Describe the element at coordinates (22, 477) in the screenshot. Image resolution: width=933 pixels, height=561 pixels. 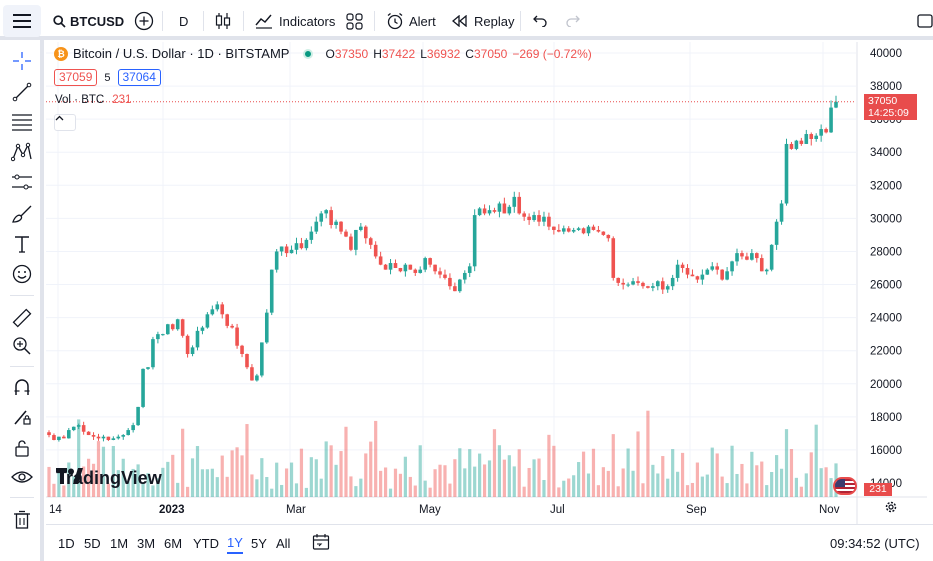
I see `visibility-tool` at that location.